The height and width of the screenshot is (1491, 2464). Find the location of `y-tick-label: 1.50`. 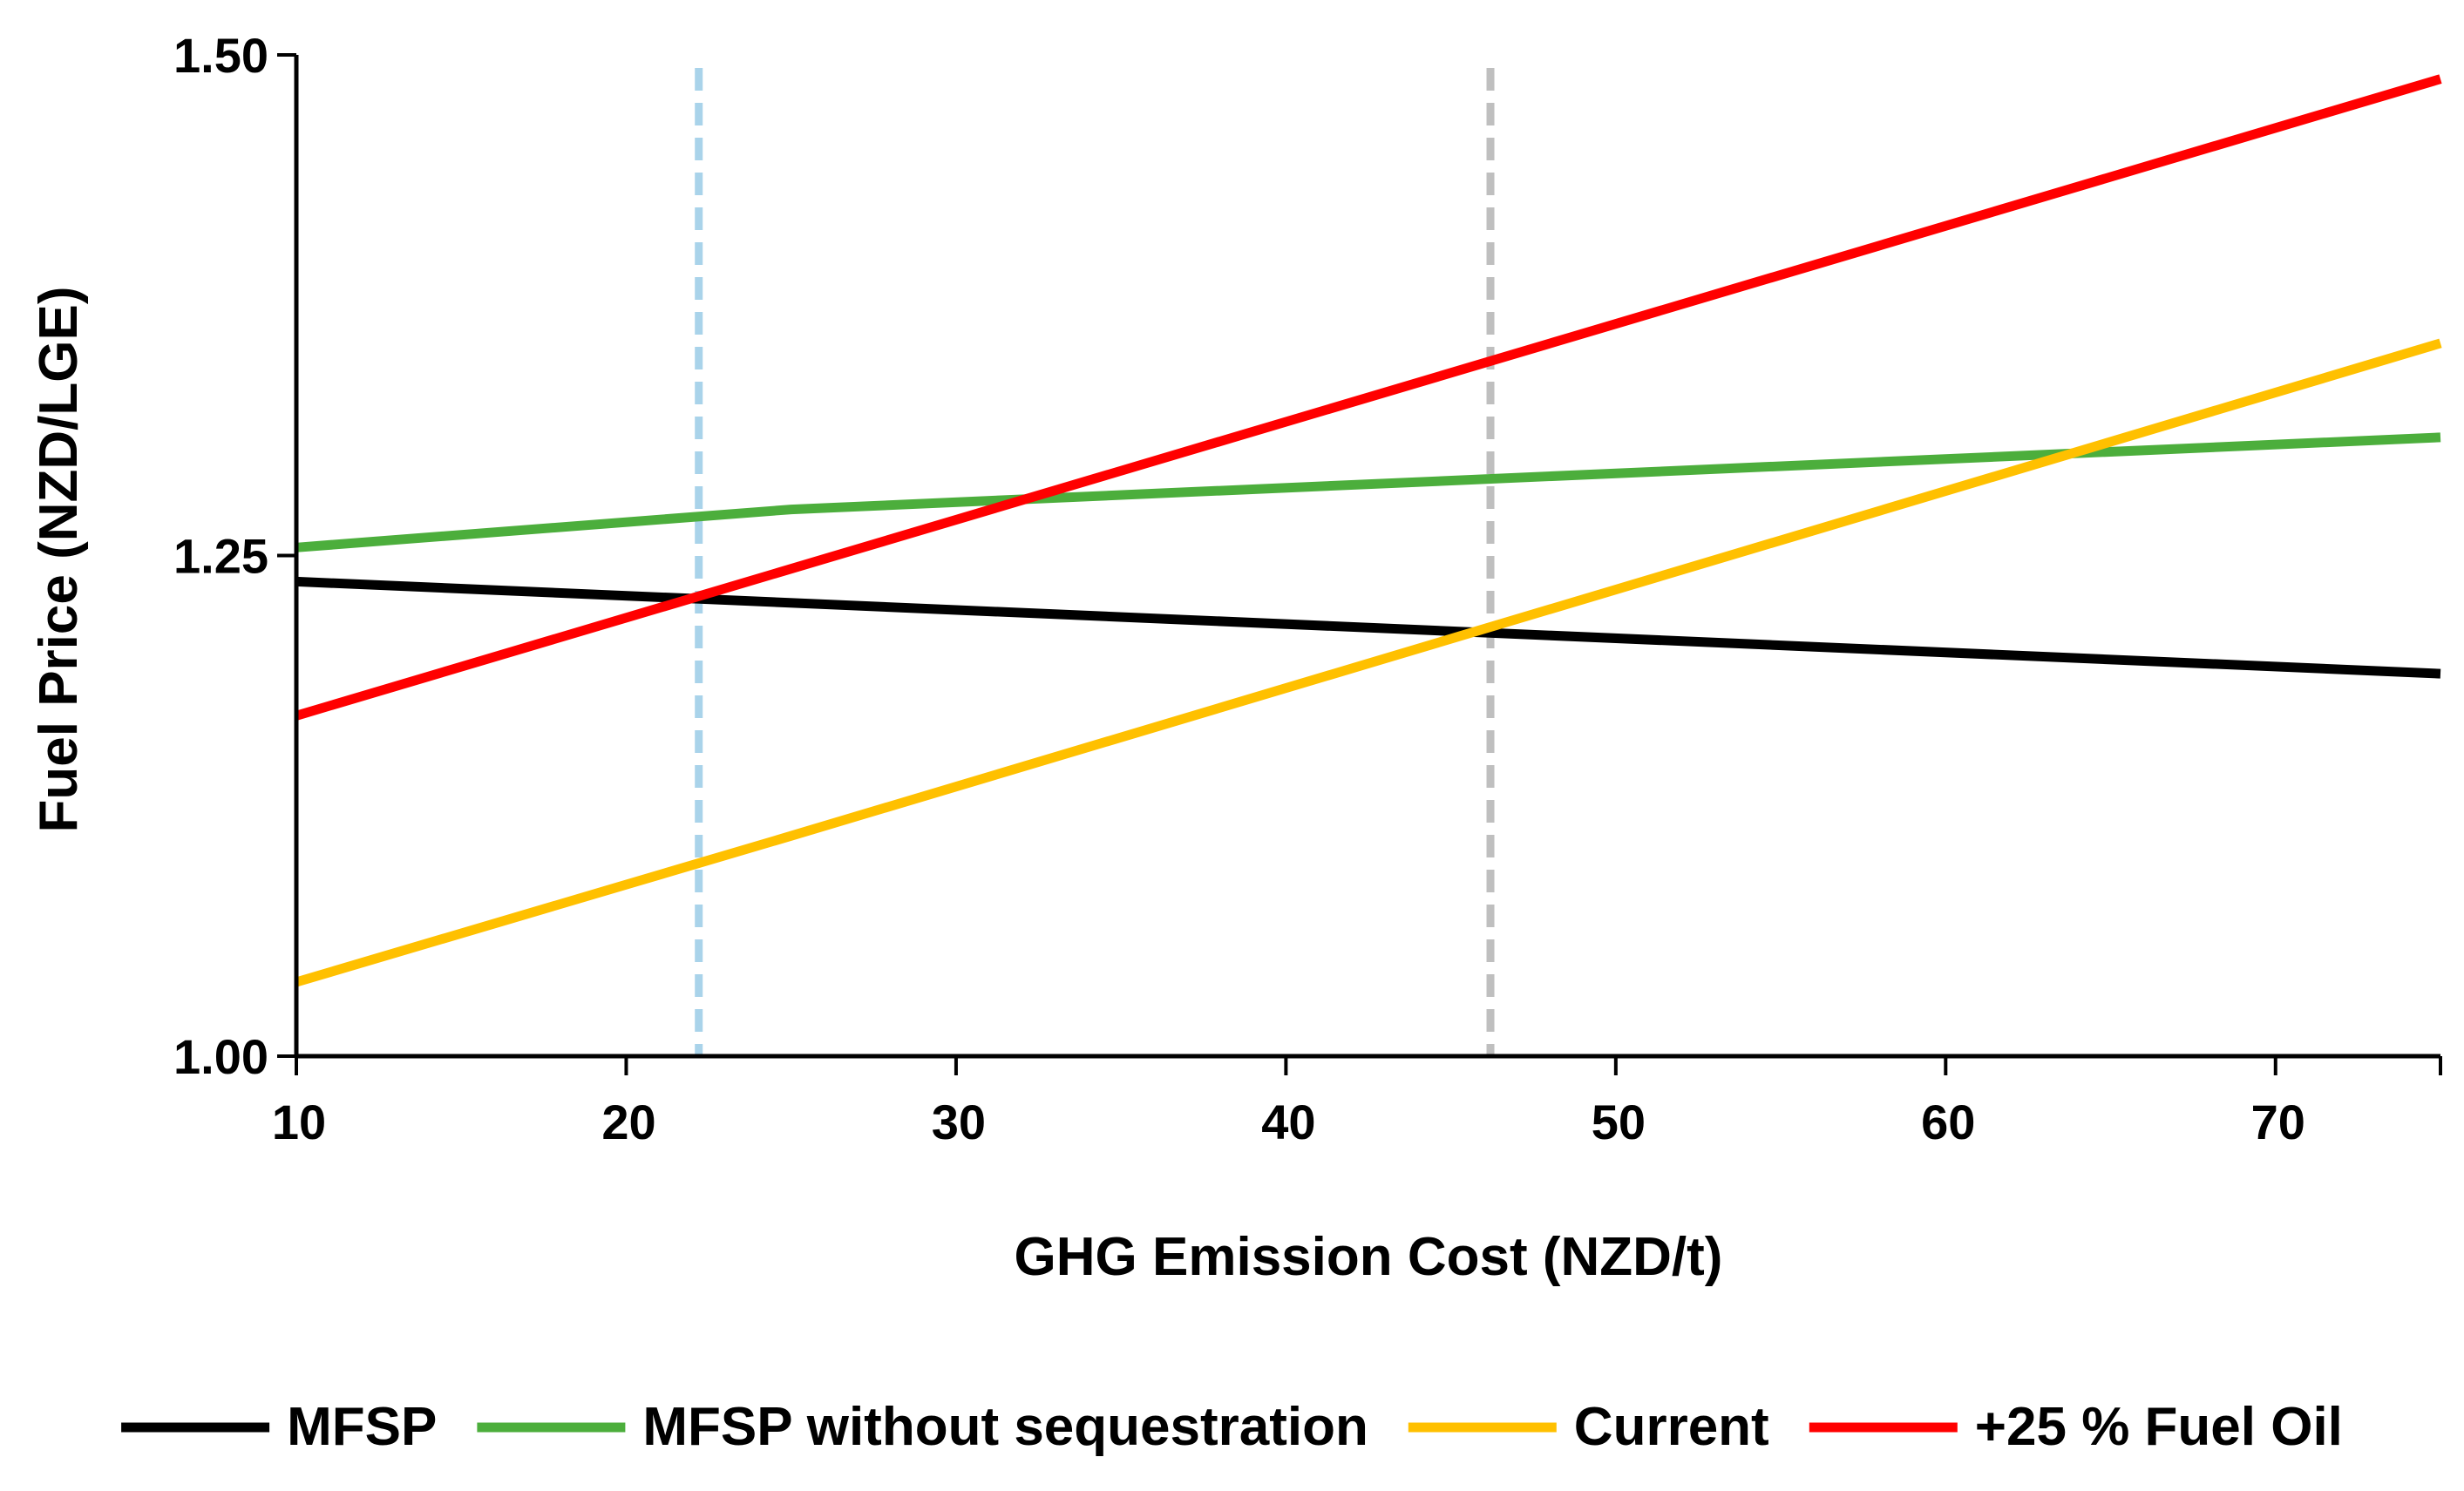

y-tick-label: 1.50 is located at coordinates (220, 55).